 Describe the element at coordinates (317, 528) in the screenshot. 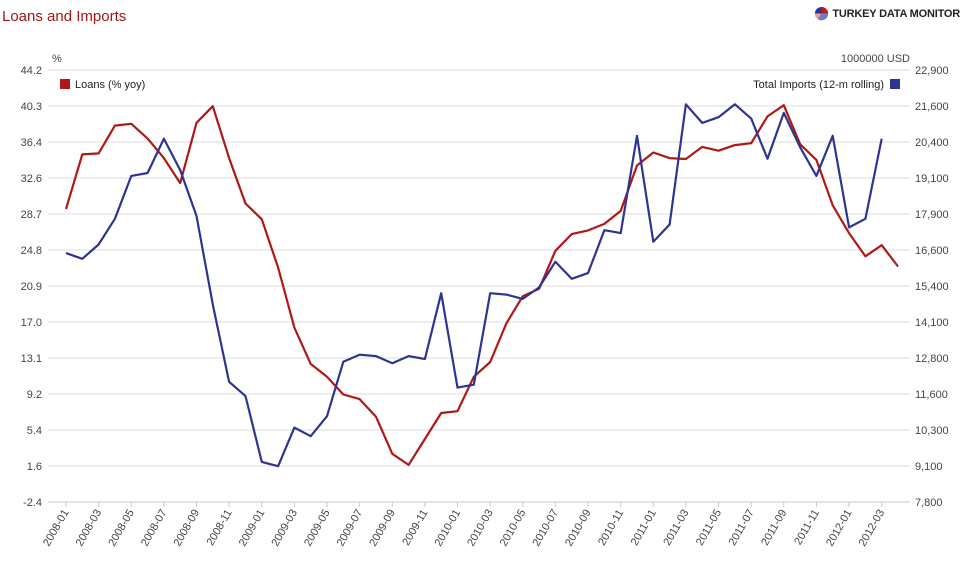

I see `x-tick-label: 2009-05` at that location.